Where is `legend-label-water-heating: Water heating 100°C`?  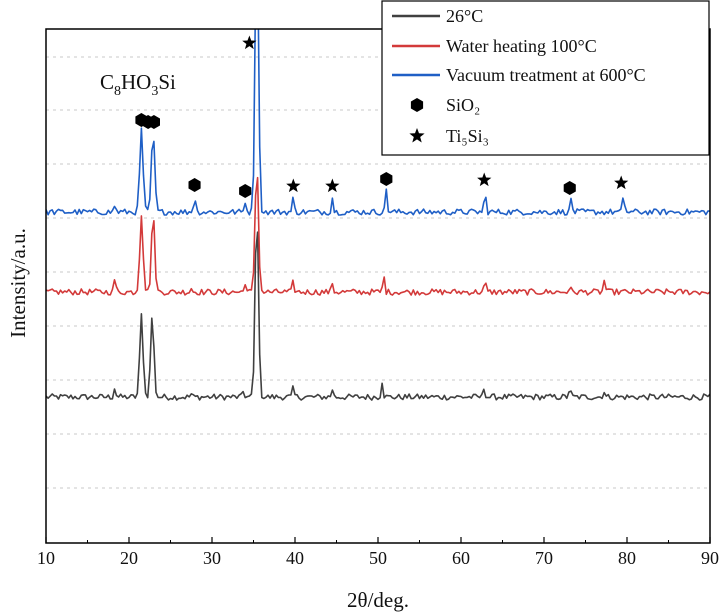
legend-label-water-heating: Water heating 100°C is located at coordinates (521, 46).